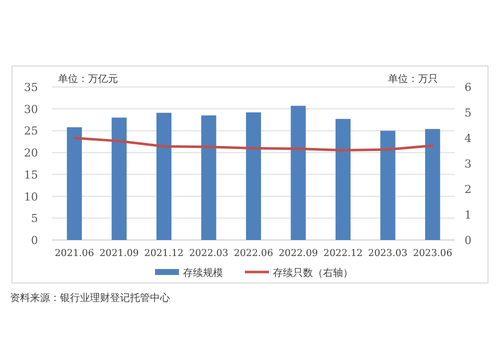  Describe the element at coordinates (208, 253) in the screenshot. I see `x-tick-label: 2022.03` at that location.